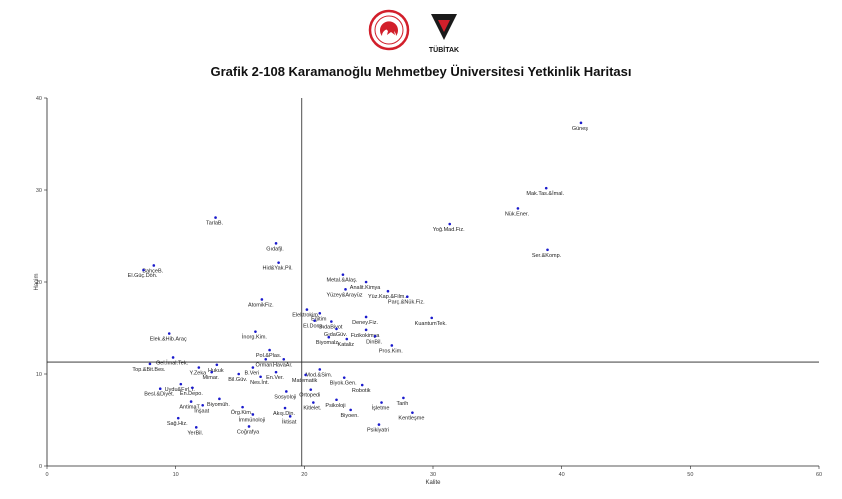 Image resolution: width=842 pixels, height=499 pixels. Describe the element at coordinates (547, 256) in the screenshot. I see `data-point-label: Ser.&Komp.` at that location.